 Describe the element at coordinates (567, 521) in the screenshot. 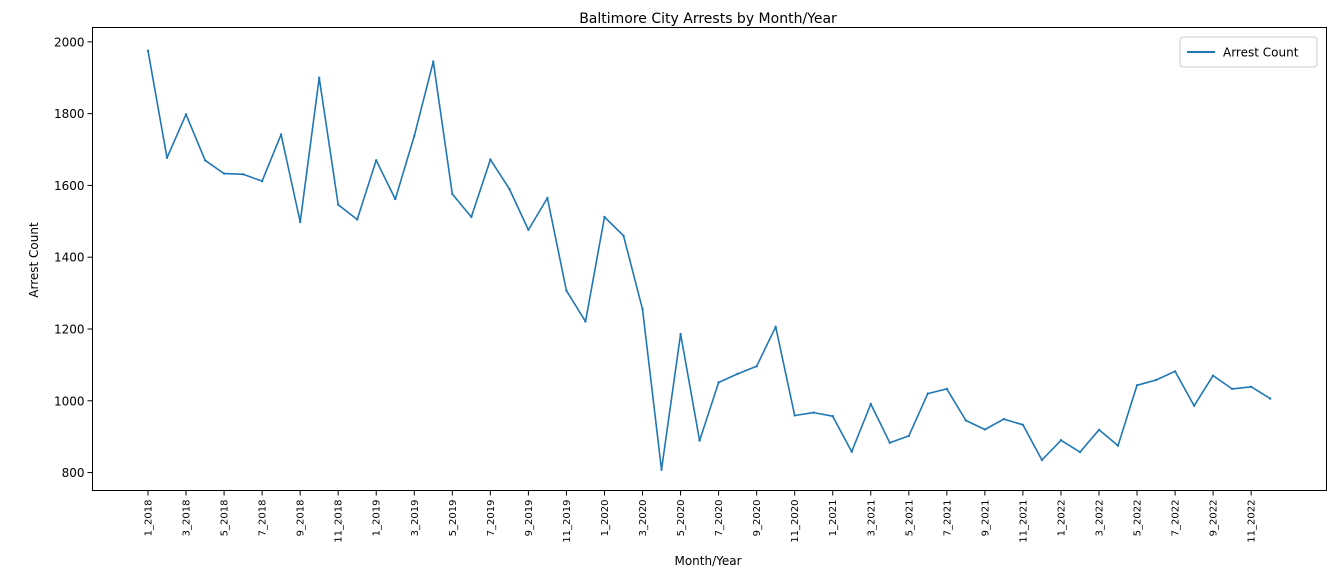

I see `x-tick-label: 11_2019` at that location.